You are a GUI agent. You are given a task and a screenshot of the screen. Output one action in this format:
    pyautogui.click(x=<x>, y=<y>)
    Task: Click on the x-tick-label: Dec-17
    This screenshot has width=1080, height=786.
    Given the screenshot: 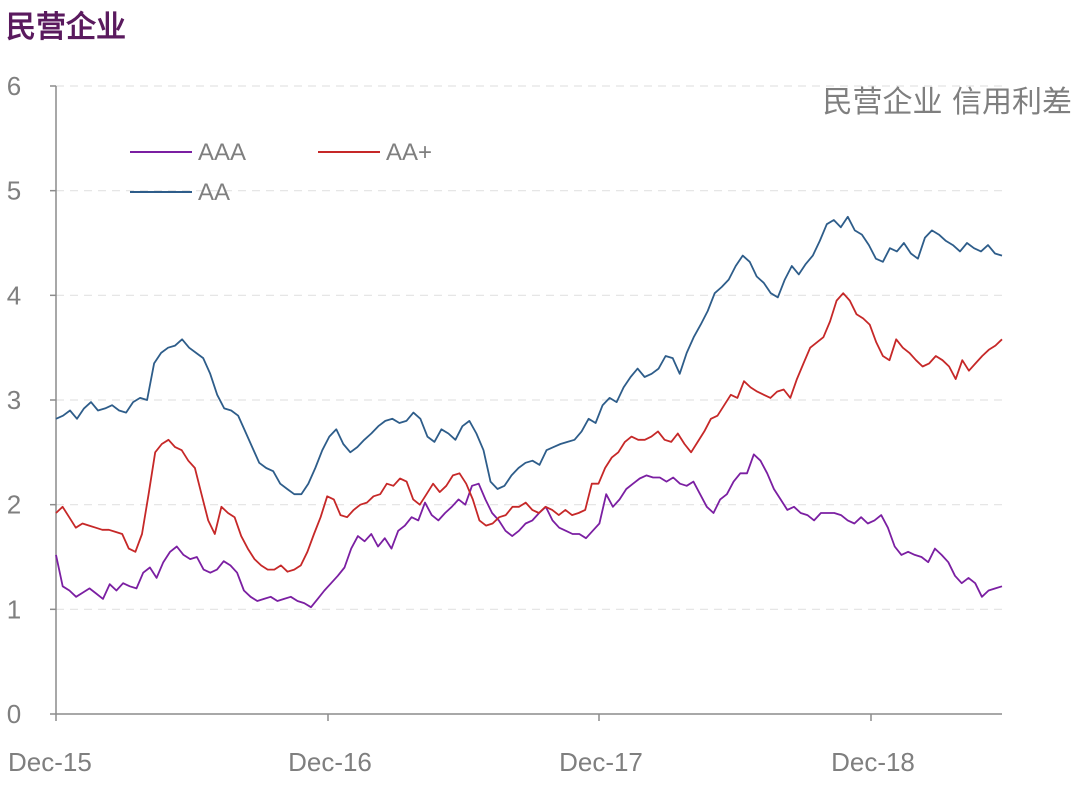 What is the action you would take?
    pyautogui.click(x=601, y=762)
    